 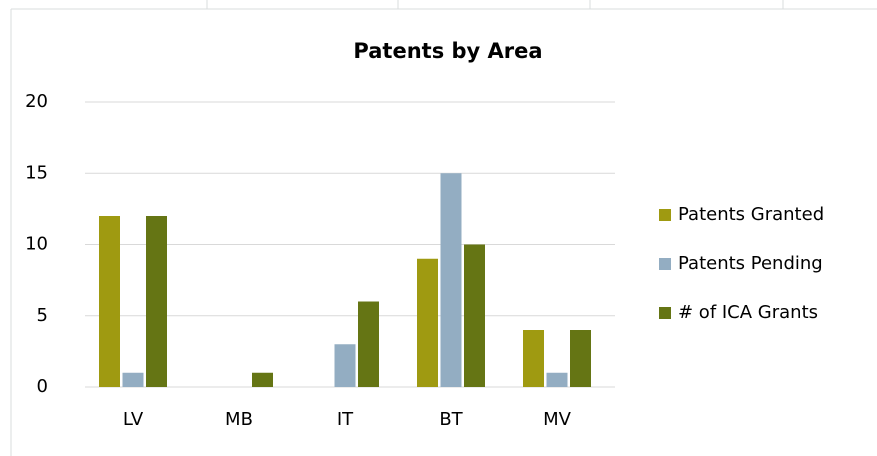 What do you see at coordinates (451, 419) in the screenshot?
I see `x-tick-label: BT` at bounding box center [451, 419].